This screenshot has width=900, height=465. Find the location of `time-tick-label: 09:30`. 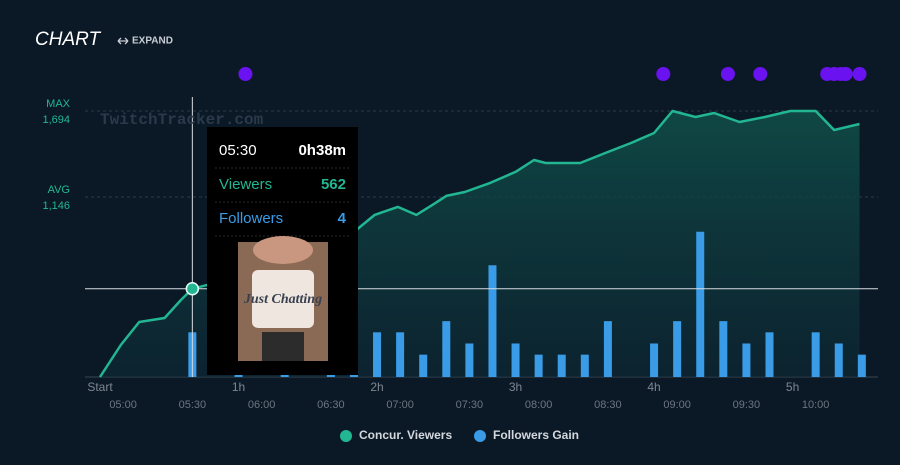

time-tick-label: 09:30 is located at coordinates (747, 405).